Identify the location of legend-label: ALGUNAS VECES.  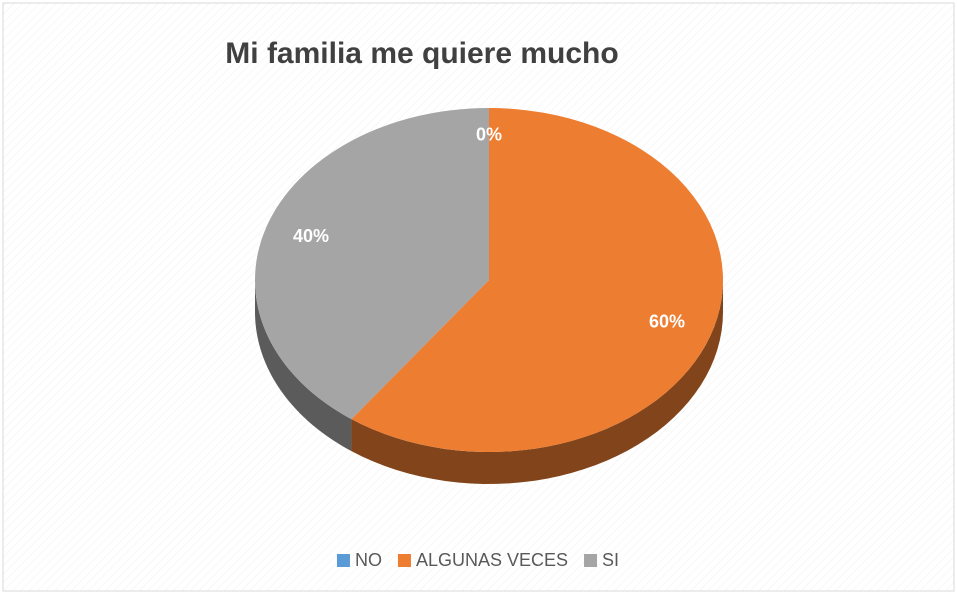
(492, 560).